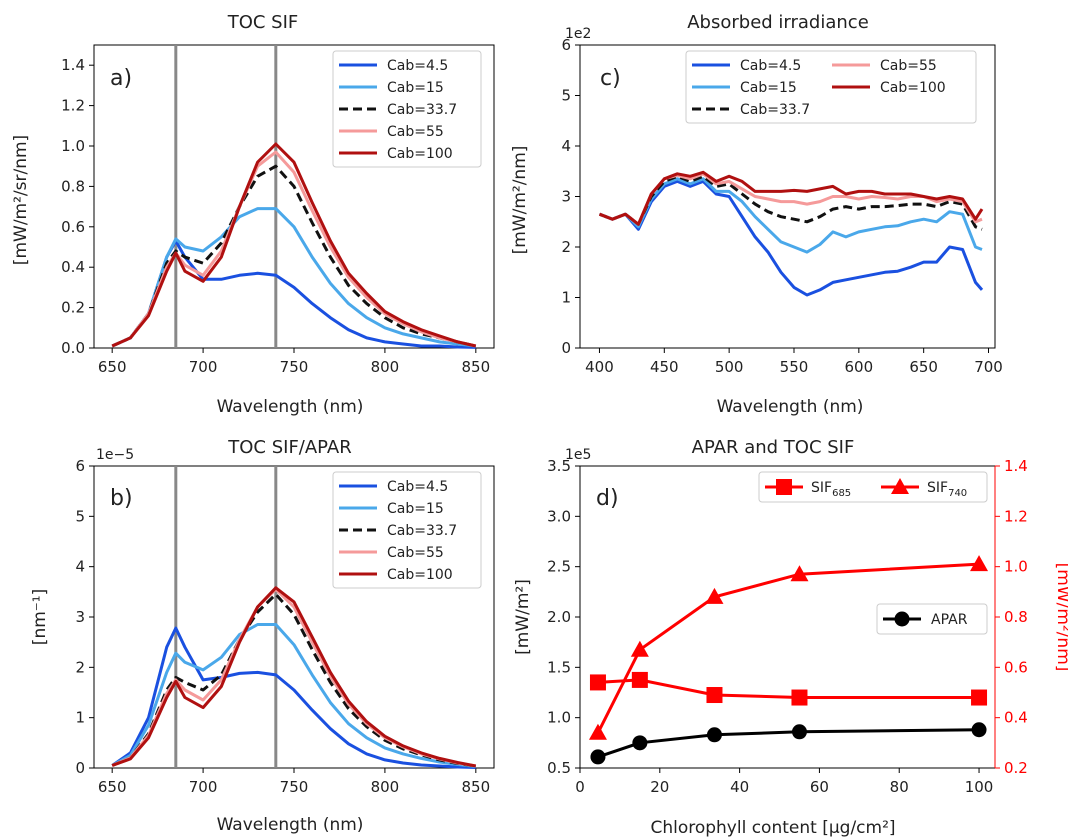 The height and width of the screenshot is (839, 1068). I want to click on legend-box-sif, so click(873, 487).